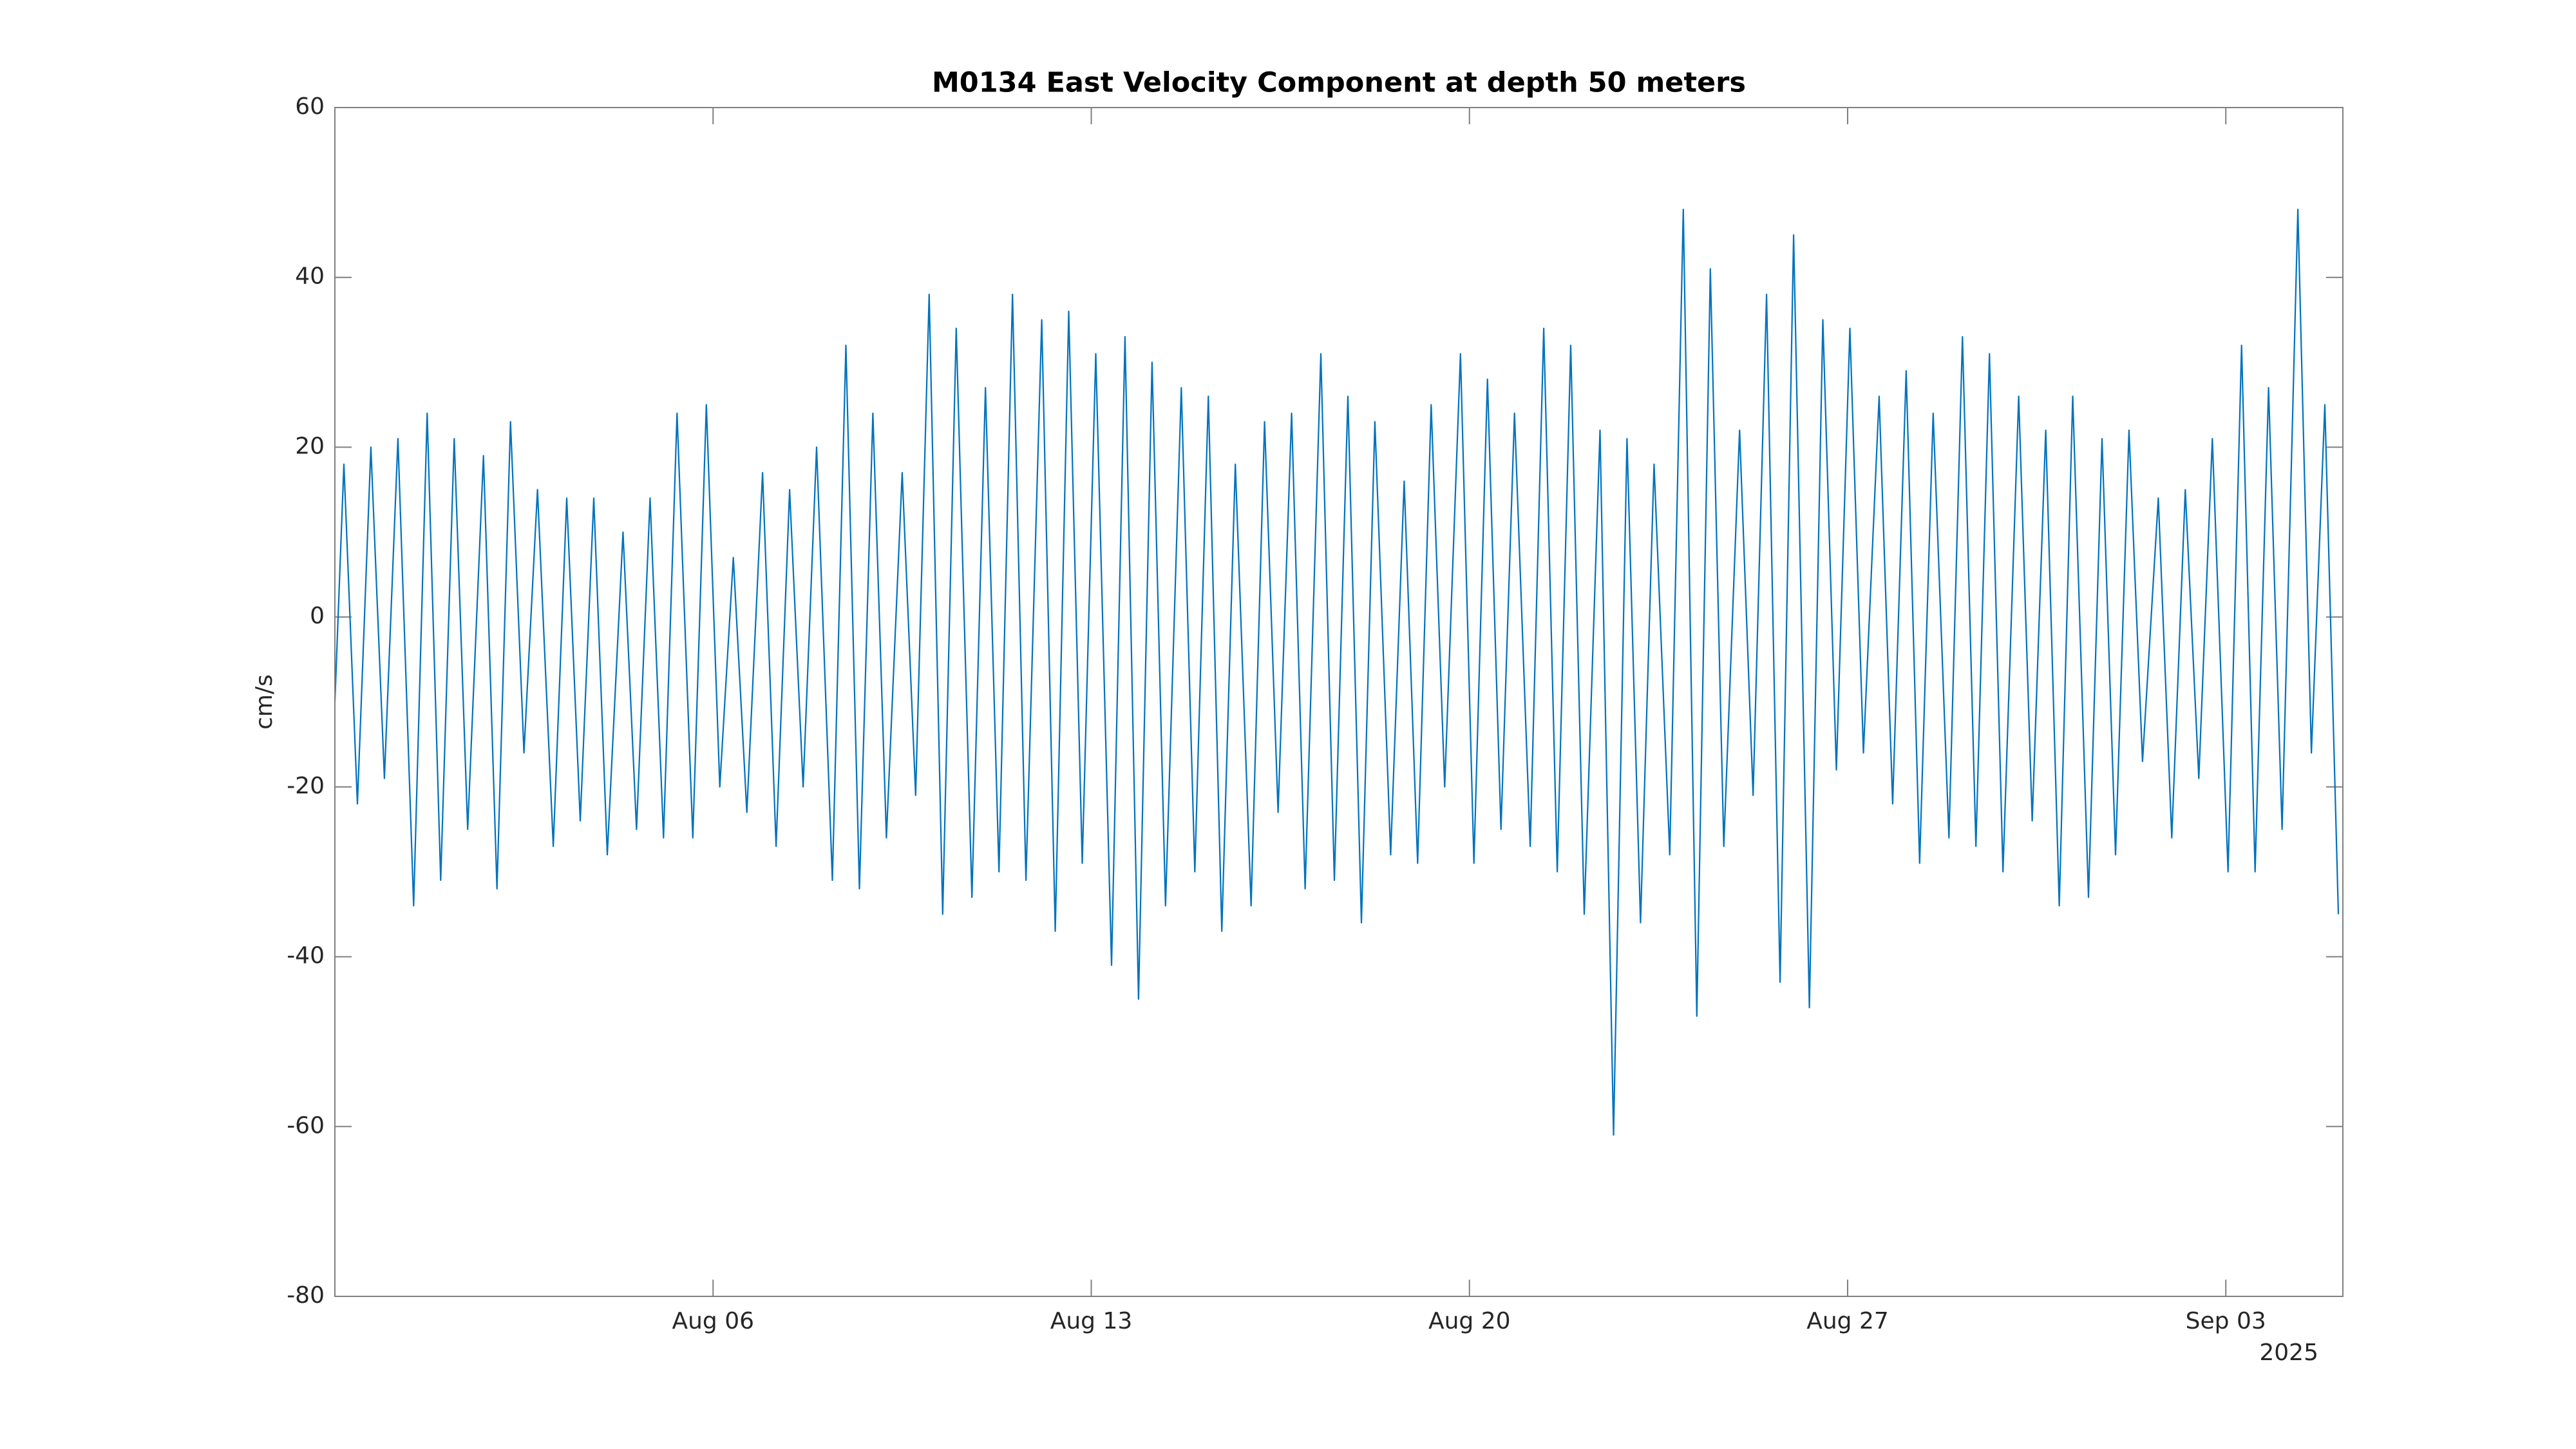  What do you see at coordinates (1469, 1321) in the screenshot?
I see `x-tick-label: Aug 20` at bounding box center [1469, 1321].